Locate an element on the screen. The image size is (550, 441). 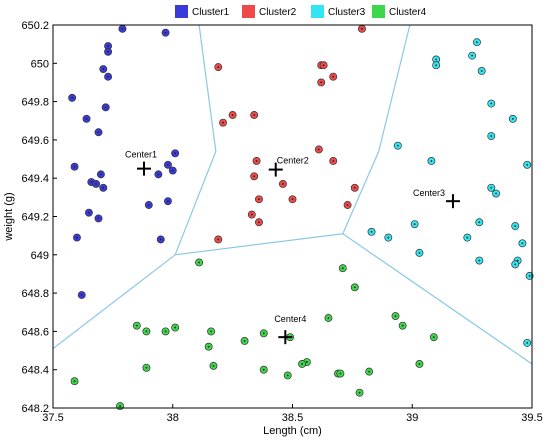
center4-label: Center4 is located at coordinates (290, 319).